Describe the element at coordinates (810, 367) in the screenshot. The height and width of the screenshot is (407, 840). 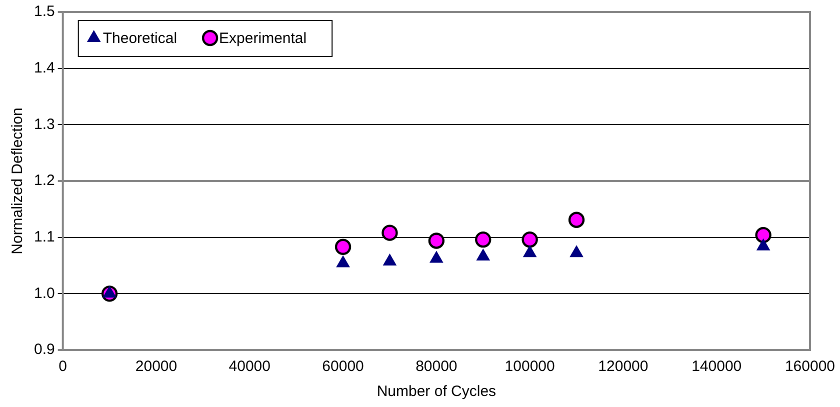
I see `x-tick-label: 160000` at that location.